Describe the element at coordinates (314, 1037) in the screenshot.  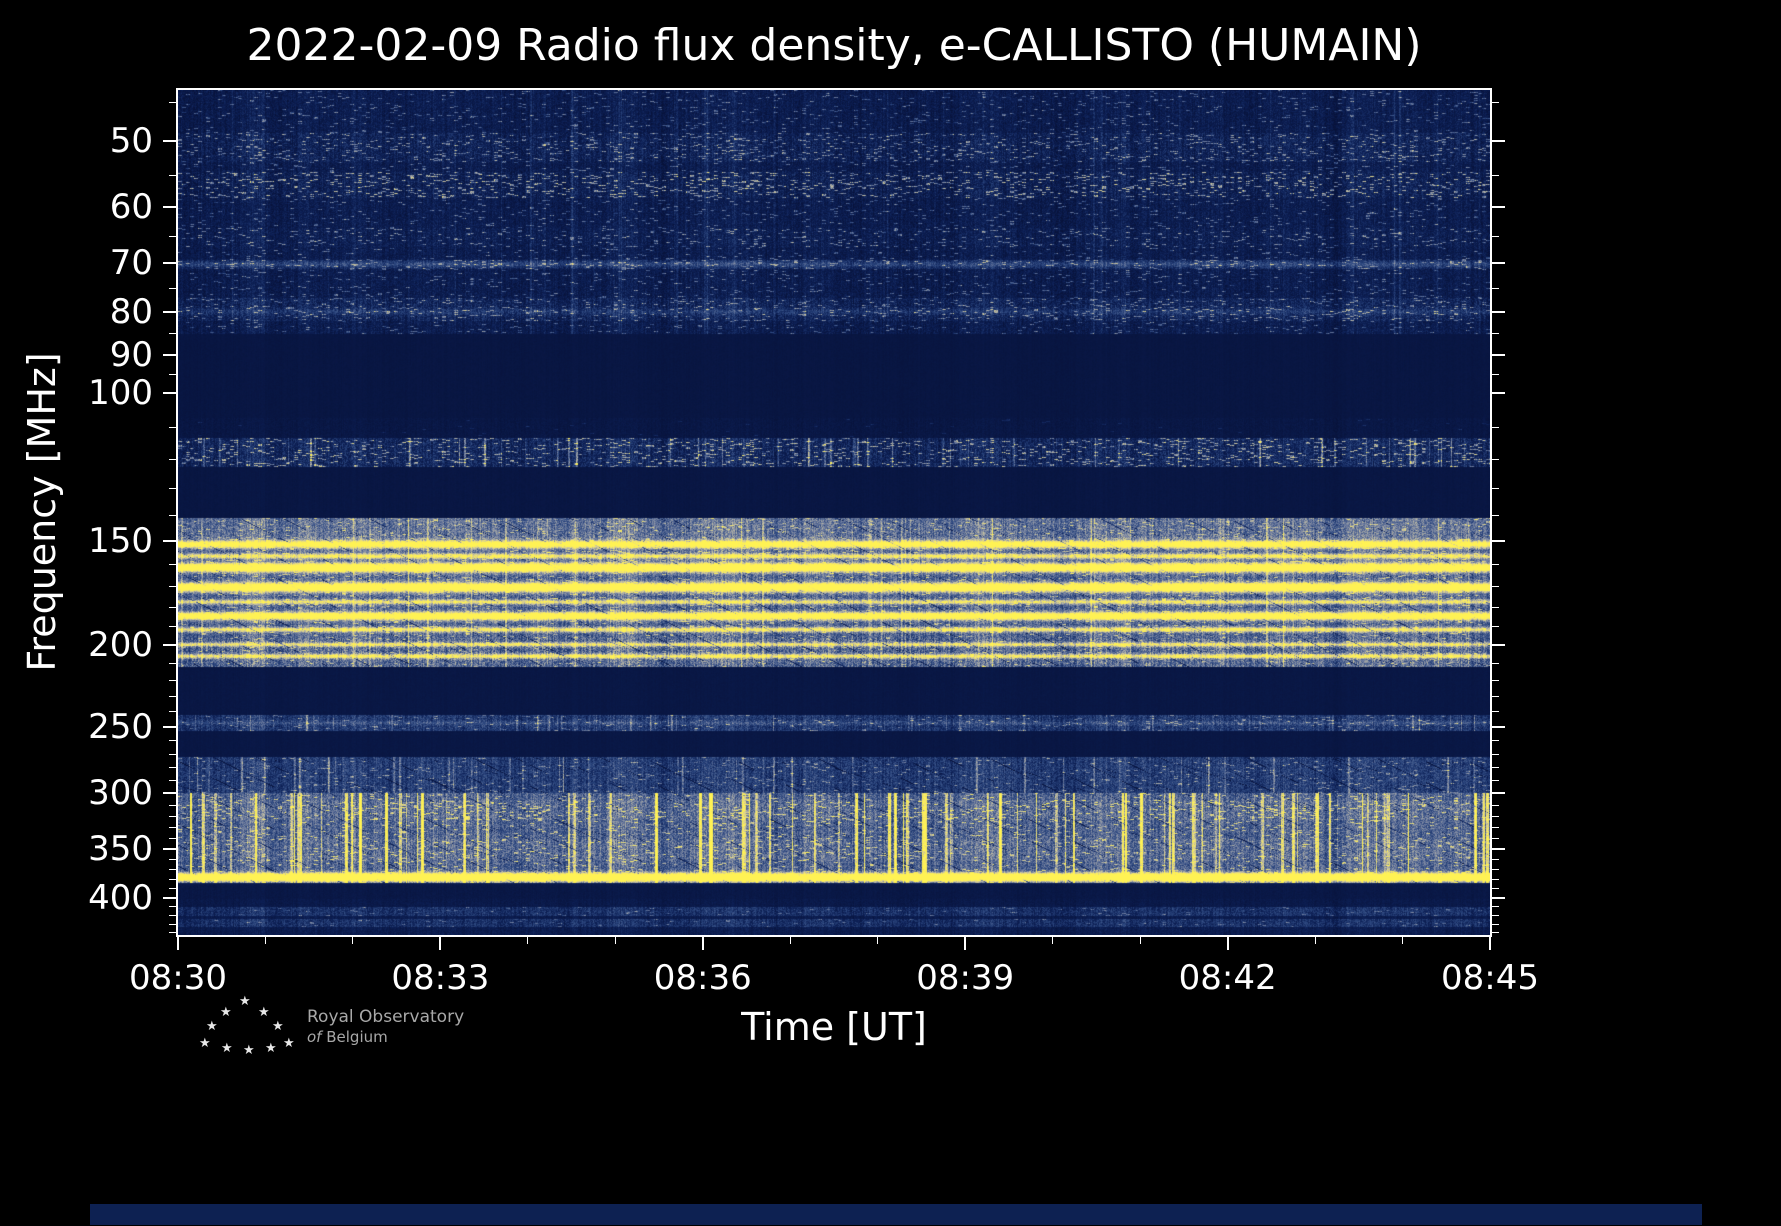
I see `rob-logo-of: of` at that location.